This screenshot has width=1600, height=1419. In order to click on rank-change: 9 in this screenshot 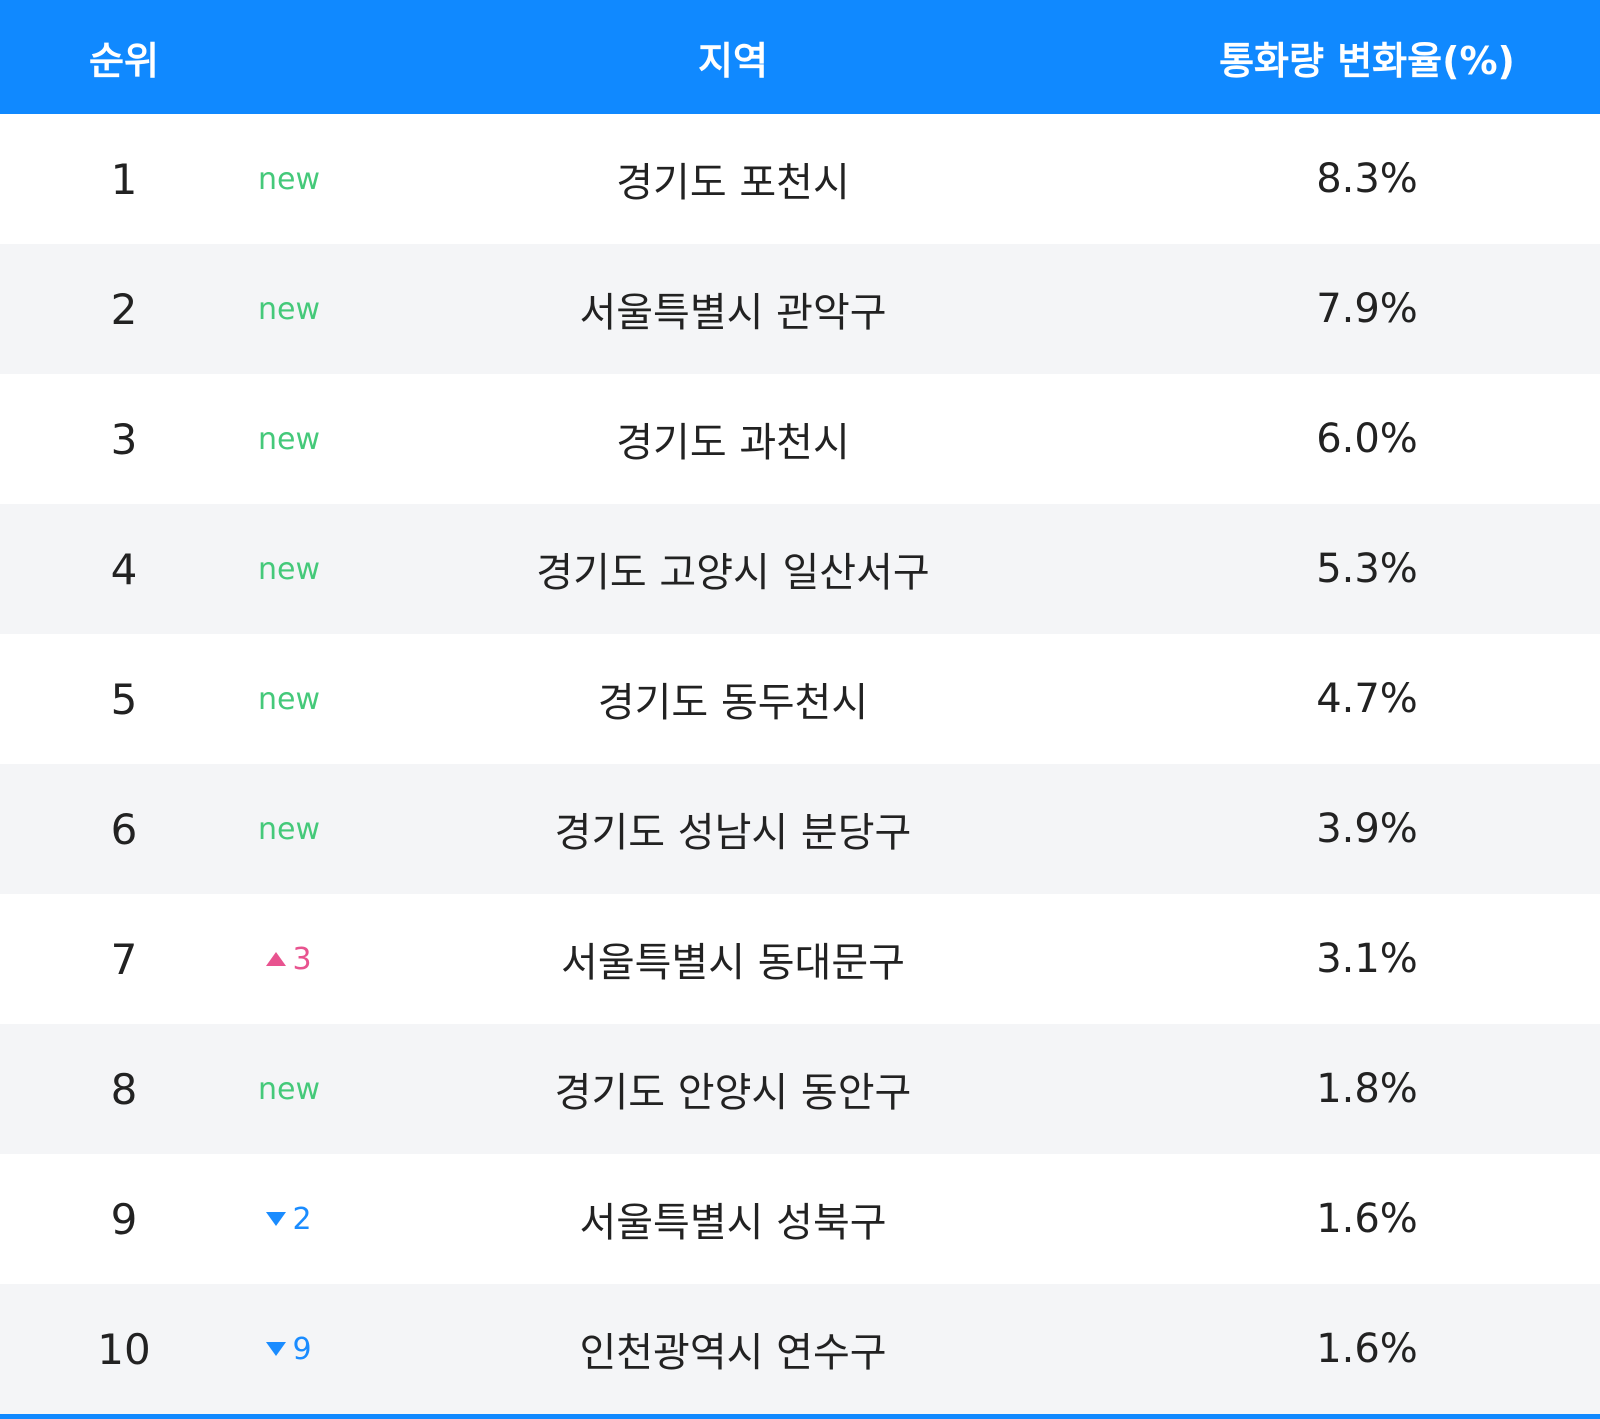, I will do `click(289, 1349)`.